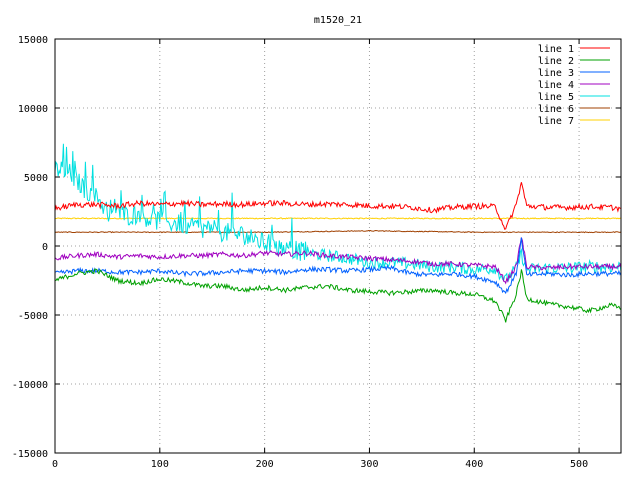  What do you see at coordinates (556, 97) in the screenshot?
I see `legend-label: line 5` at bounding box center [556, 97].